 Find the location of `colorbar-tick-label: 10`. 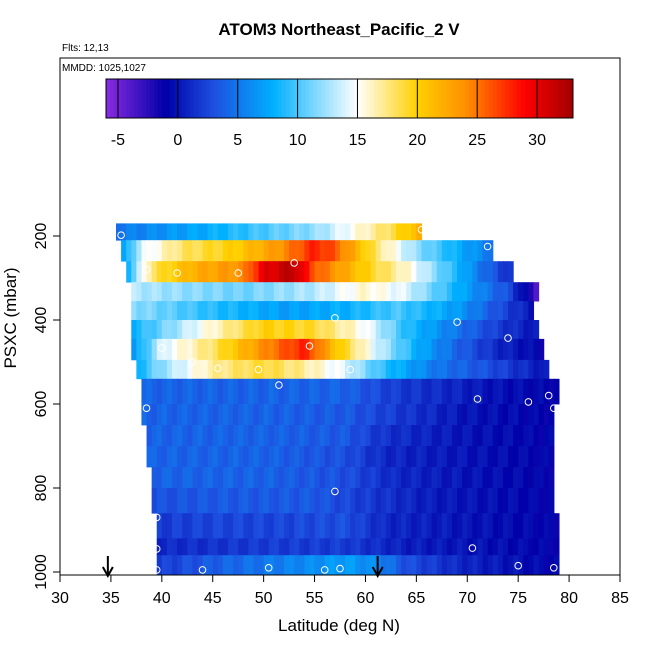

colorbar-tick-label: 10 is located at coordinates (298, 140).